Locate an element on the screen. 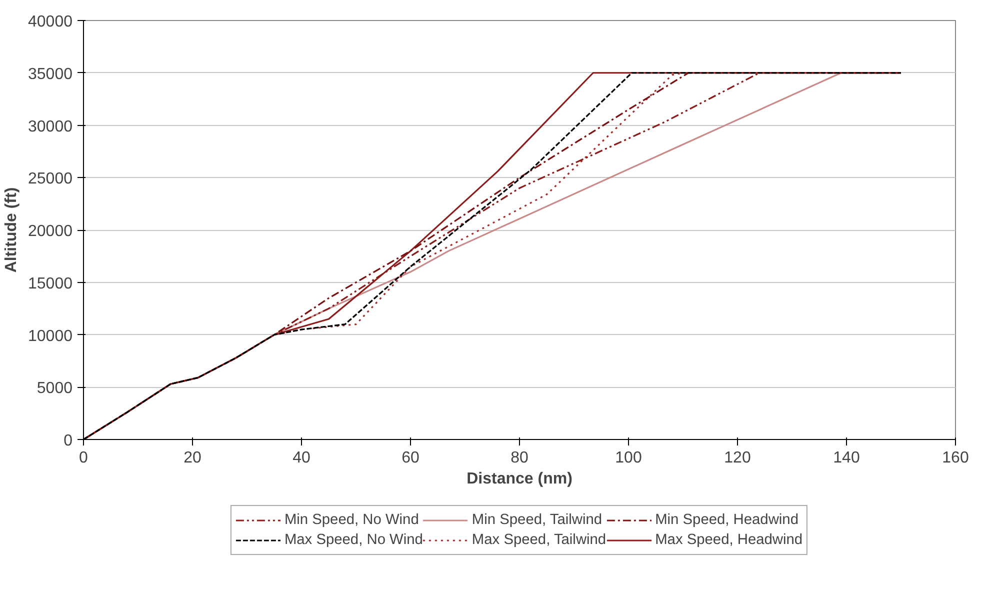 The width and height of the screenshot is (996, 590). legend-label: Max Speed, Tailwind is located at coordinates (539, 540).